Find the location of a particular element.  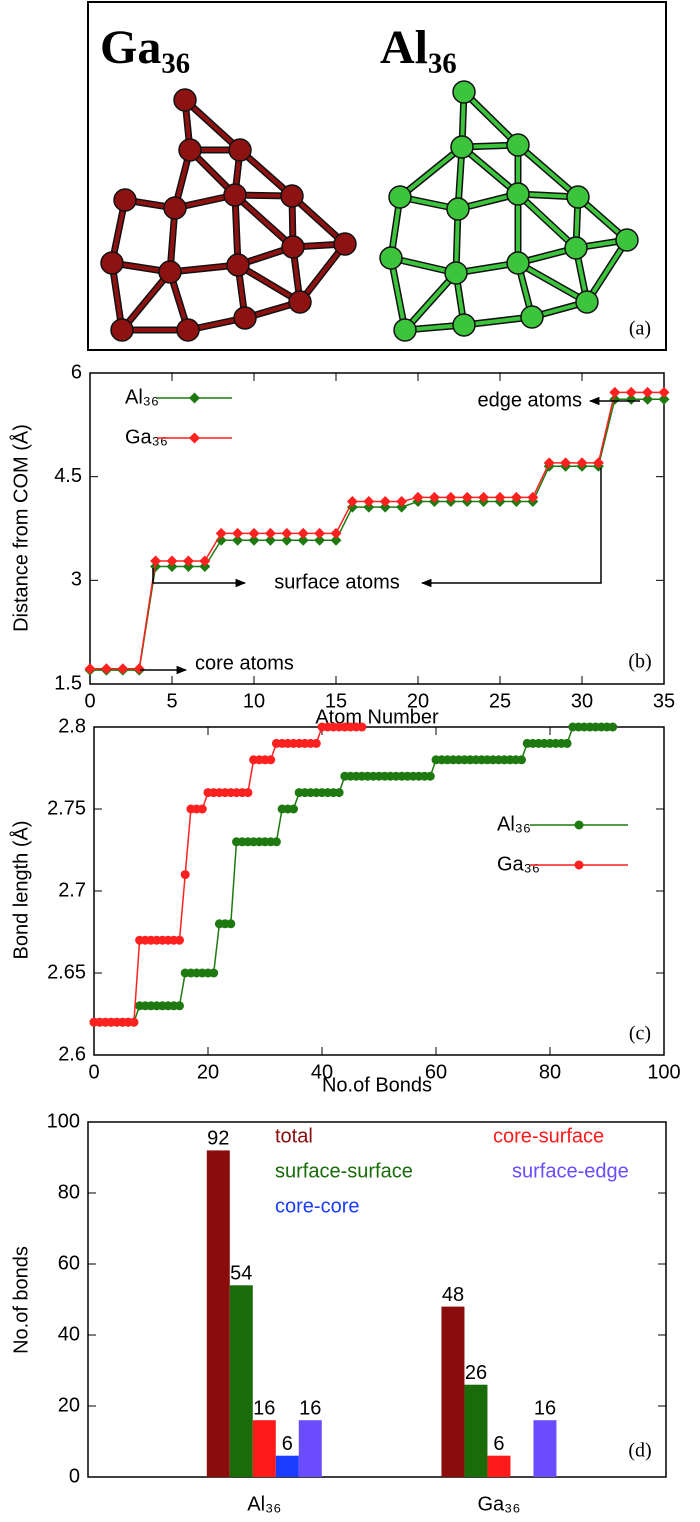

y-tick-label: 2.6 is located at coordinates (72, 1054).